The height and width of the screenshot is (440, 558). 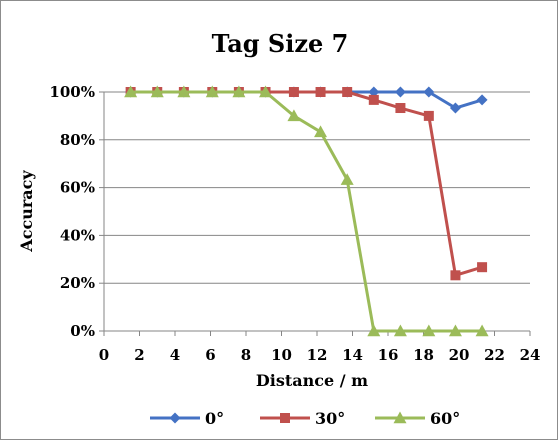 I want to click on x-tick-label: 0, so click(x=104, y=355).